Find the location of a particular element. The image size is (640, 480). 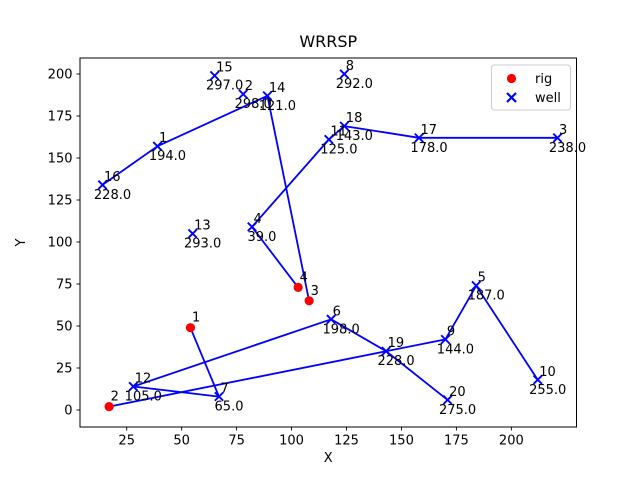

well-id-label-9: 9 is located at coordinates (451, 331).